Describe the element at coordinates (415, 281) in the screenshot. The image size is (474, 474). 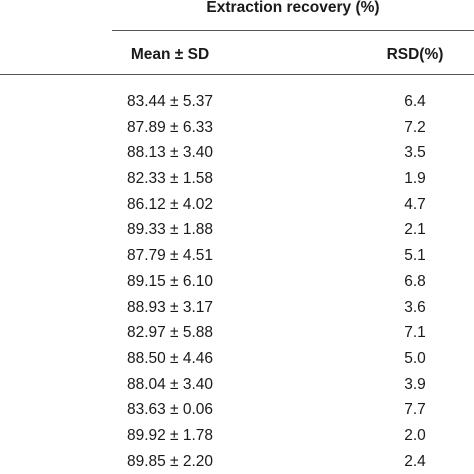
I see `cell-rsd: 6.8` at that location.